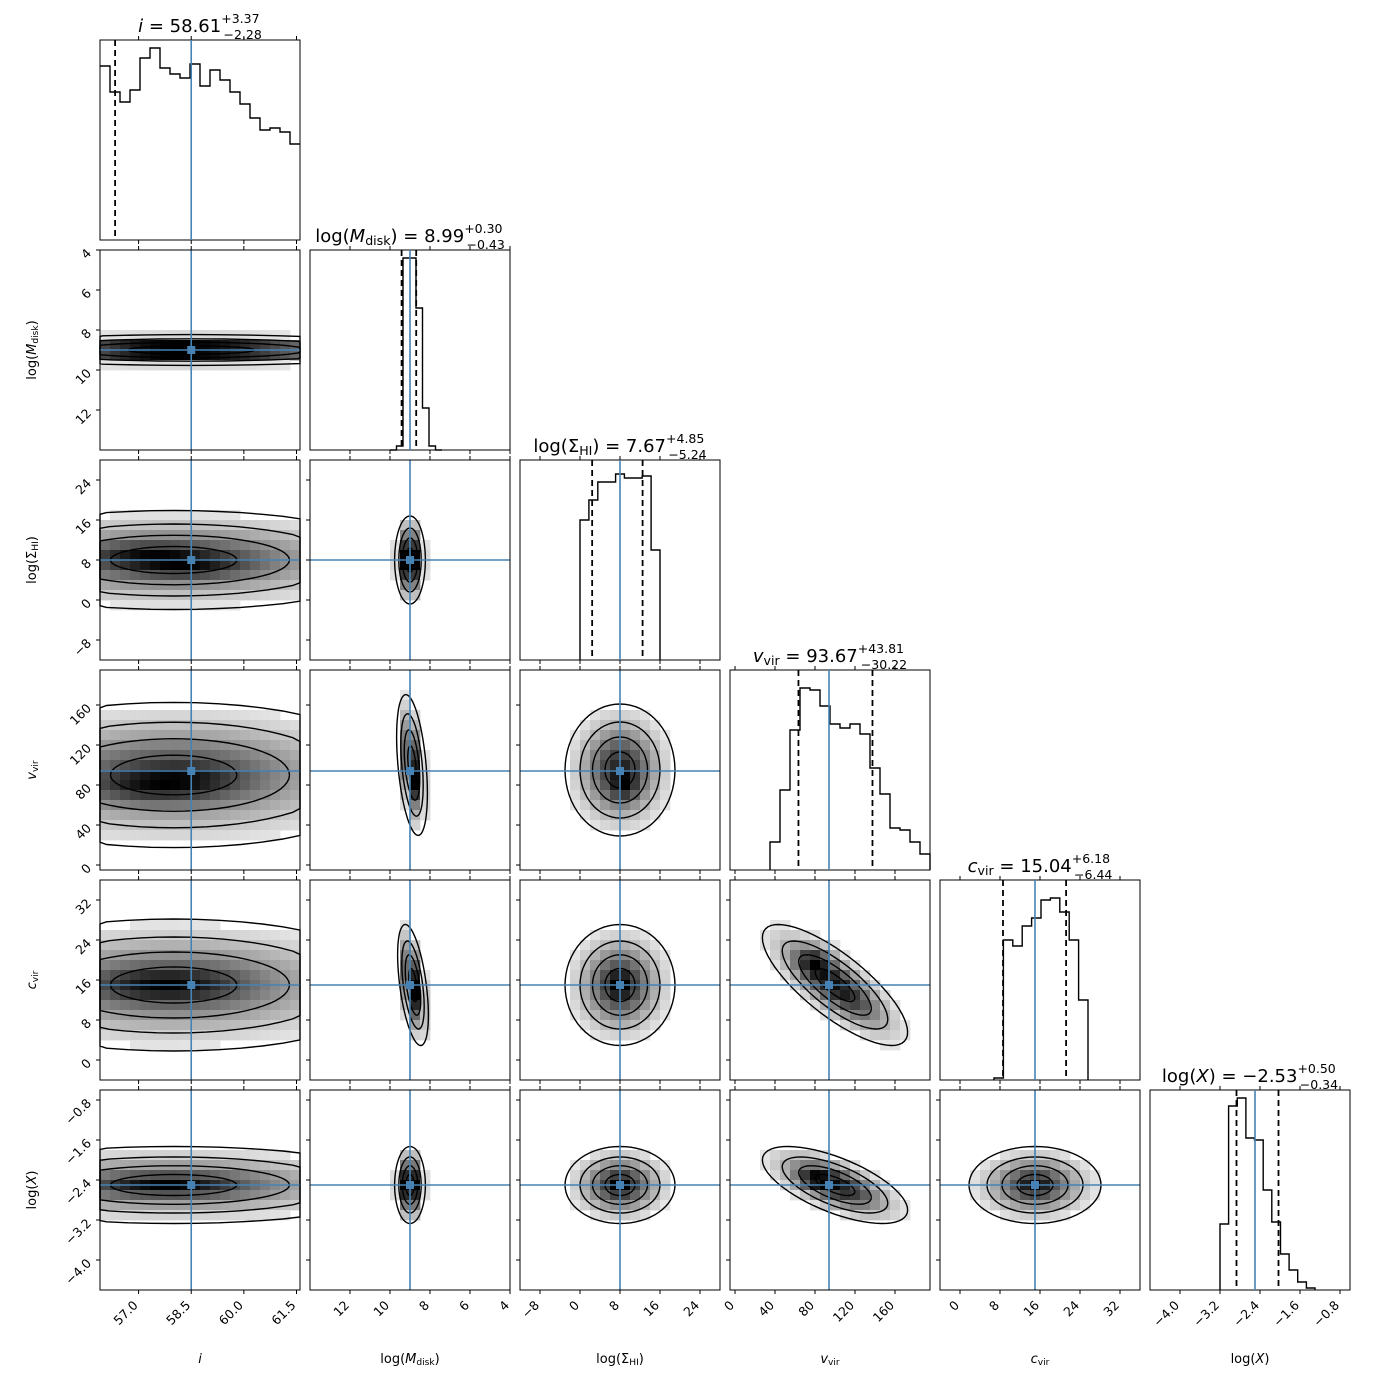 The image size is (1390, 1390). I want to click on x-tick-label: 60.0, so click(231, 1312).